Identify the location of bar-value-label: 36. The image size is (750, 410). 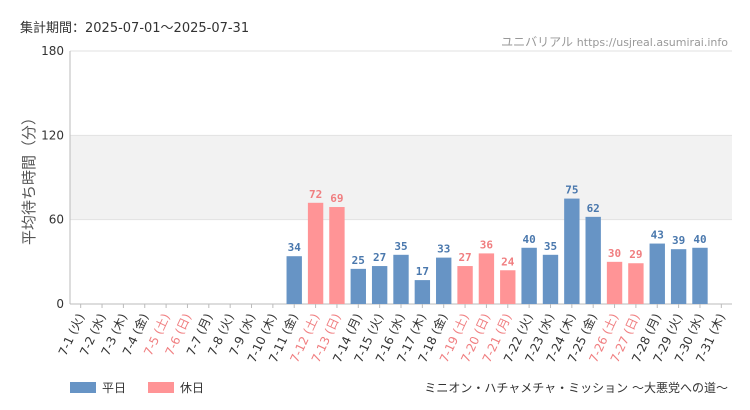
(487, 244).